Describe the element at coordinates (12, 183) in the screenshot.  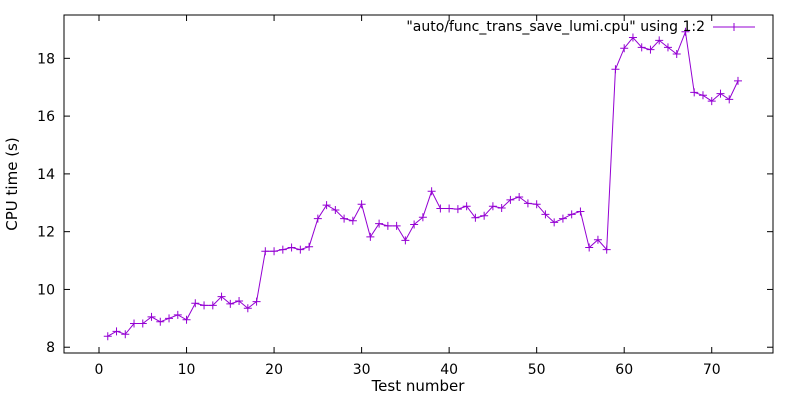
I see `y-axis-label: CPU time (s)` at that location.